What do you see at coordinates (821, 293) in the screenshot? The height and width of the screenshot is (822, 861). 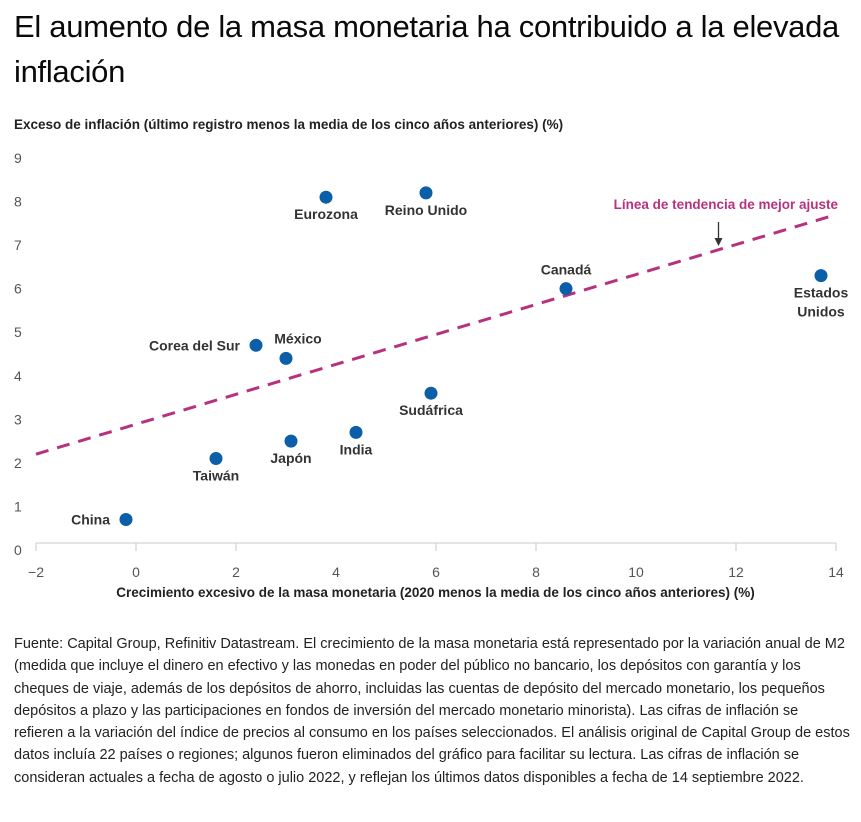 I see `point-label: Estados` at bounding box center [821, 293].